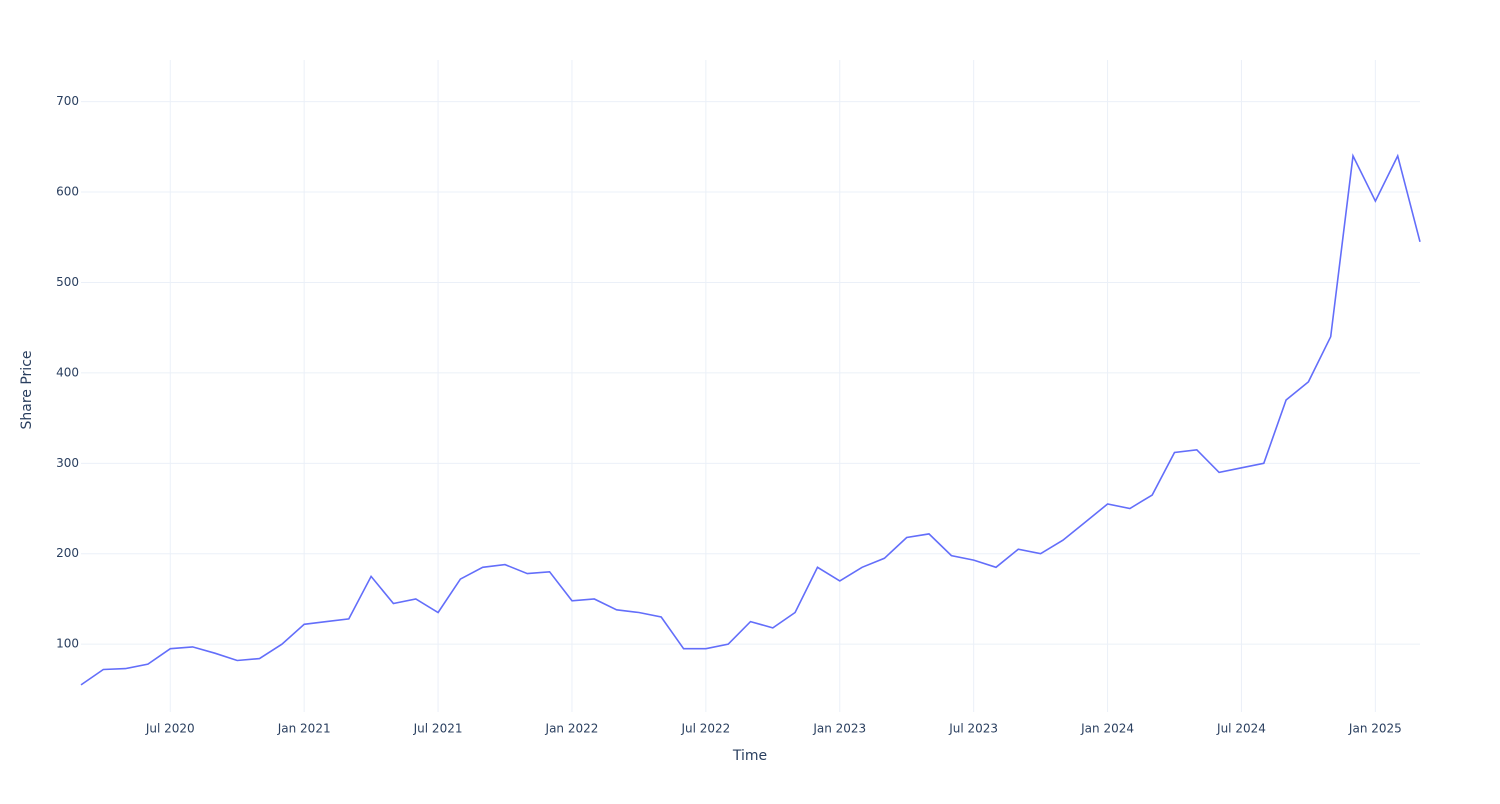 The height and width of the screenshot is (804, 1500). I want to click on x-tick-label: Jul 2022, so click(705, 729).